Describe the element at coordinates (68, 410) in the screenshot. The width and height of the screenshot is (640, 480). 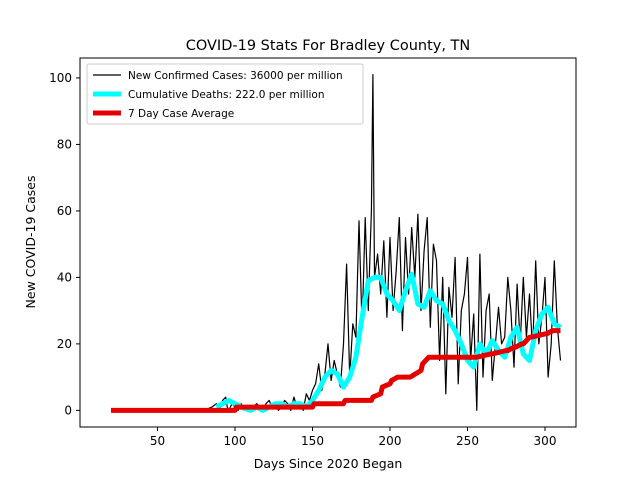
I see `y-tick-label: 0` at that location.